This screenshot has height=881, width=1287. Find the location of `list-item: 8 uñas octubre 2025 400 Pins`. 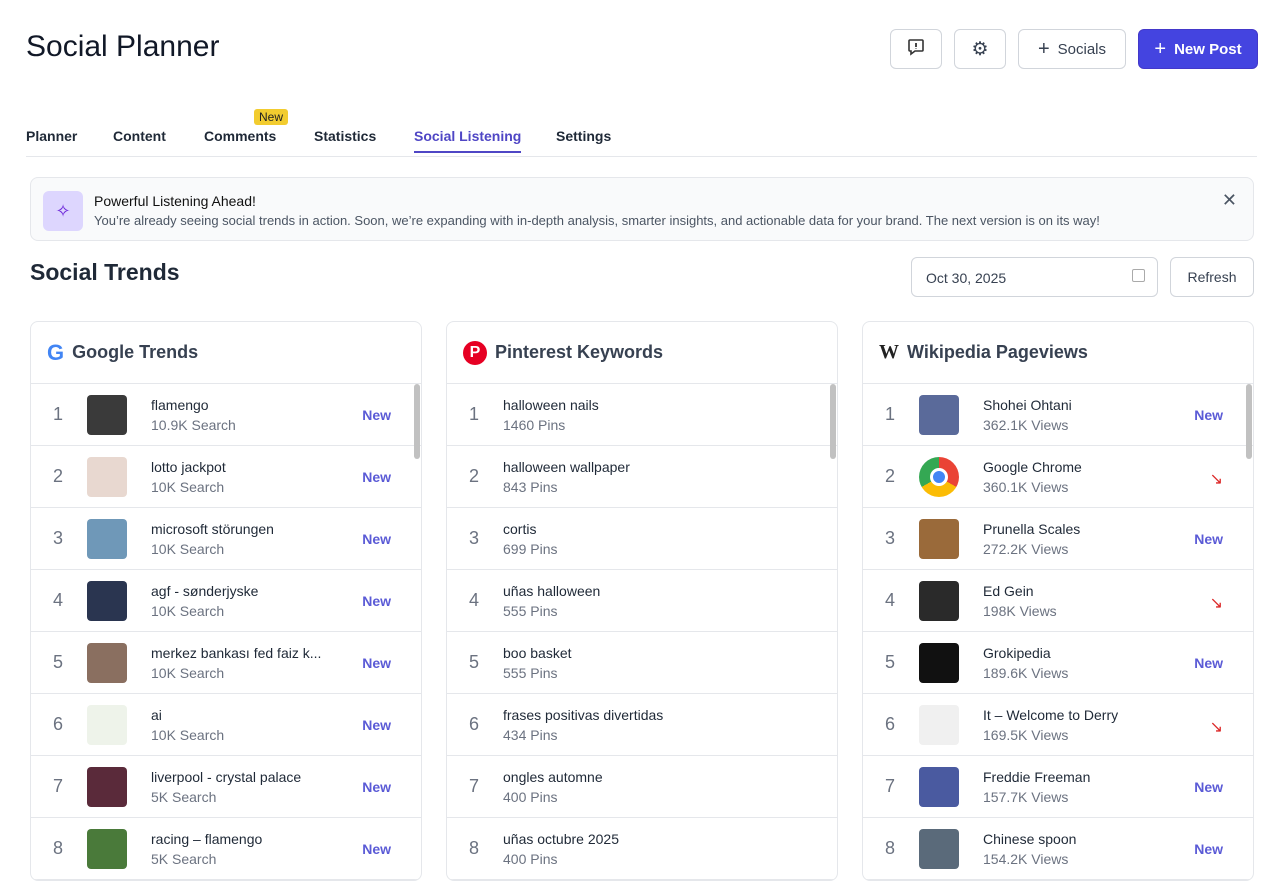

list-item: 8 uñas octubre 2025 400 Pins is located at coordinates (642, 849).